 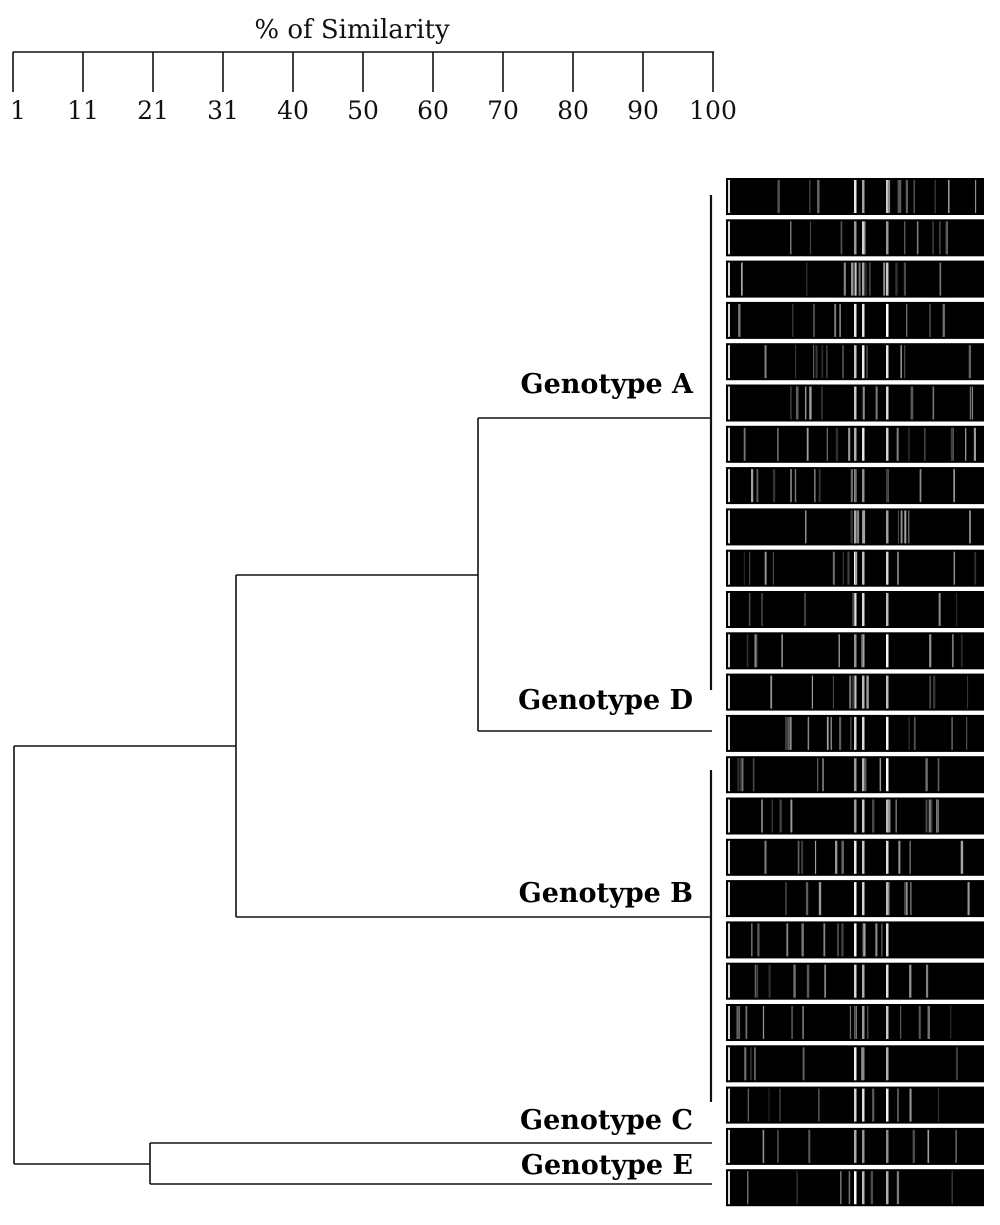 I want to click on scale-tick-label: 50, so click(x=363, y=110).